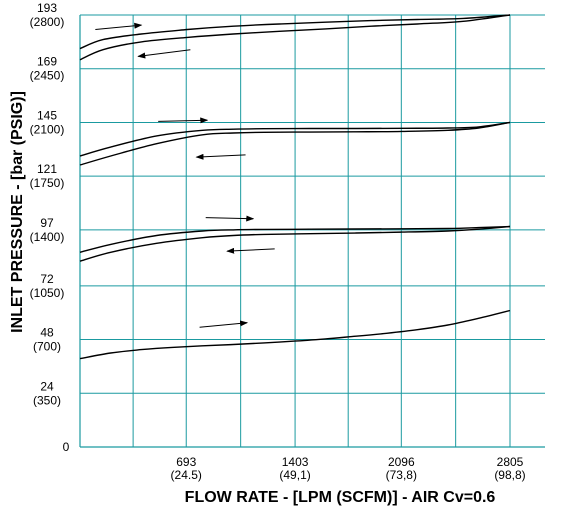 This screenshot has width=561, height=512. I want to click on y-tick-label: 72, so click(47, 279).